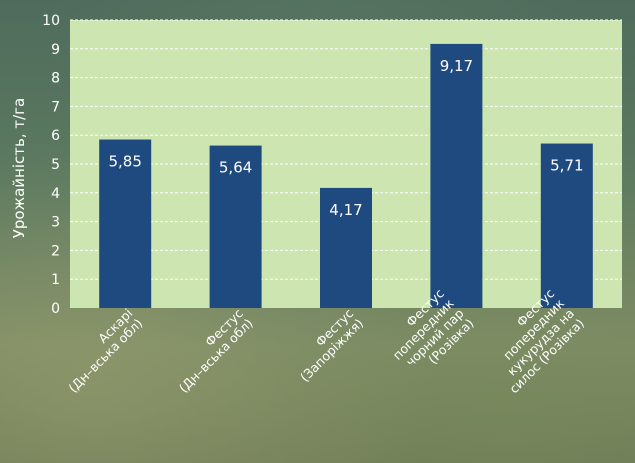  What do you see at coordinates (55, 107) in the screenshot?
I see `y-tick-label: 7` at bounding box center [55, 107].